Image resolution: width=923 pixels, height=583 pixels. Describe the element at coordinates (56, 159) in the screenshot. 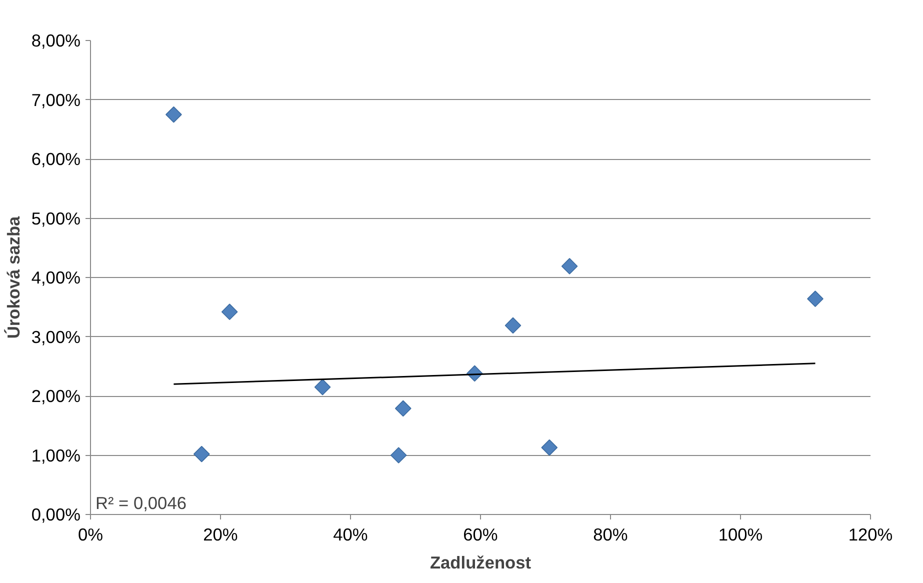

I see `y-tick-label: 6,00%` at that location.